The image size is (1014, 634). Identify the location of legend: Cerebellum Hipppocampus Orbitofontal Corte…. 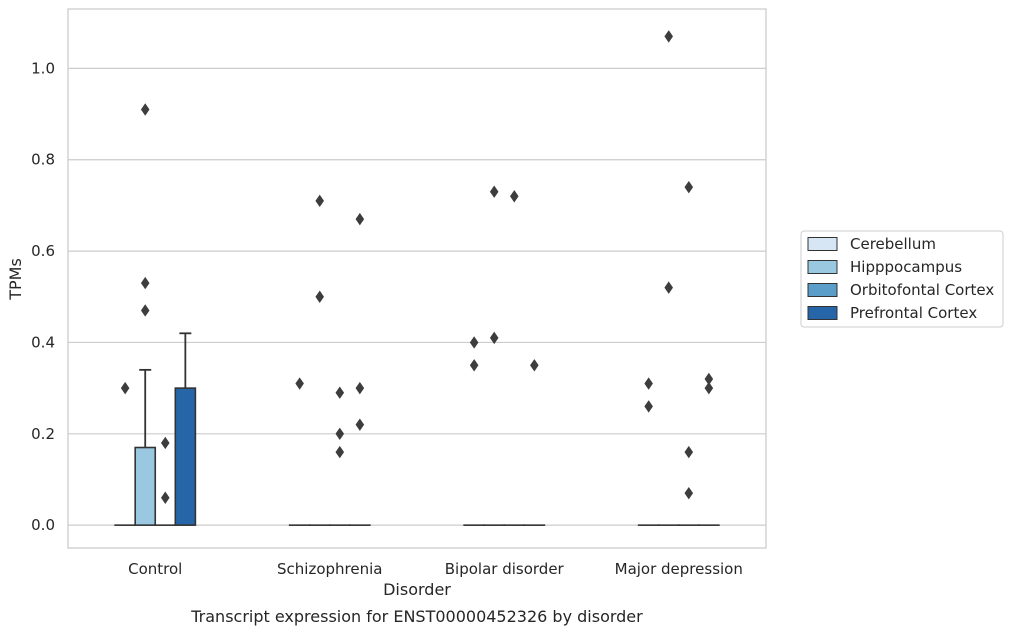
(902, 279).